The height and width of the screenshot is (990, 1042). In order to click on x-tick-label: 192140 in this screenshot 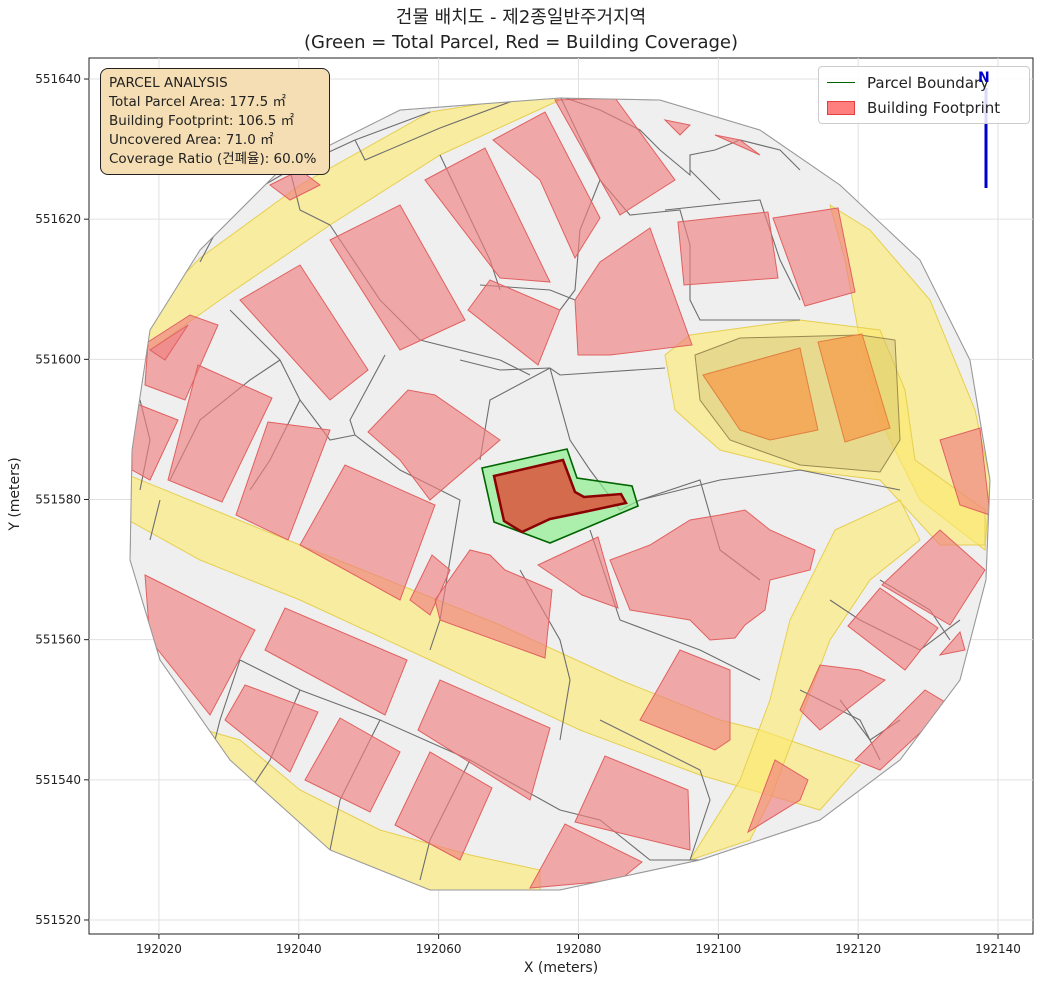, I will do `click(998, 949)`.